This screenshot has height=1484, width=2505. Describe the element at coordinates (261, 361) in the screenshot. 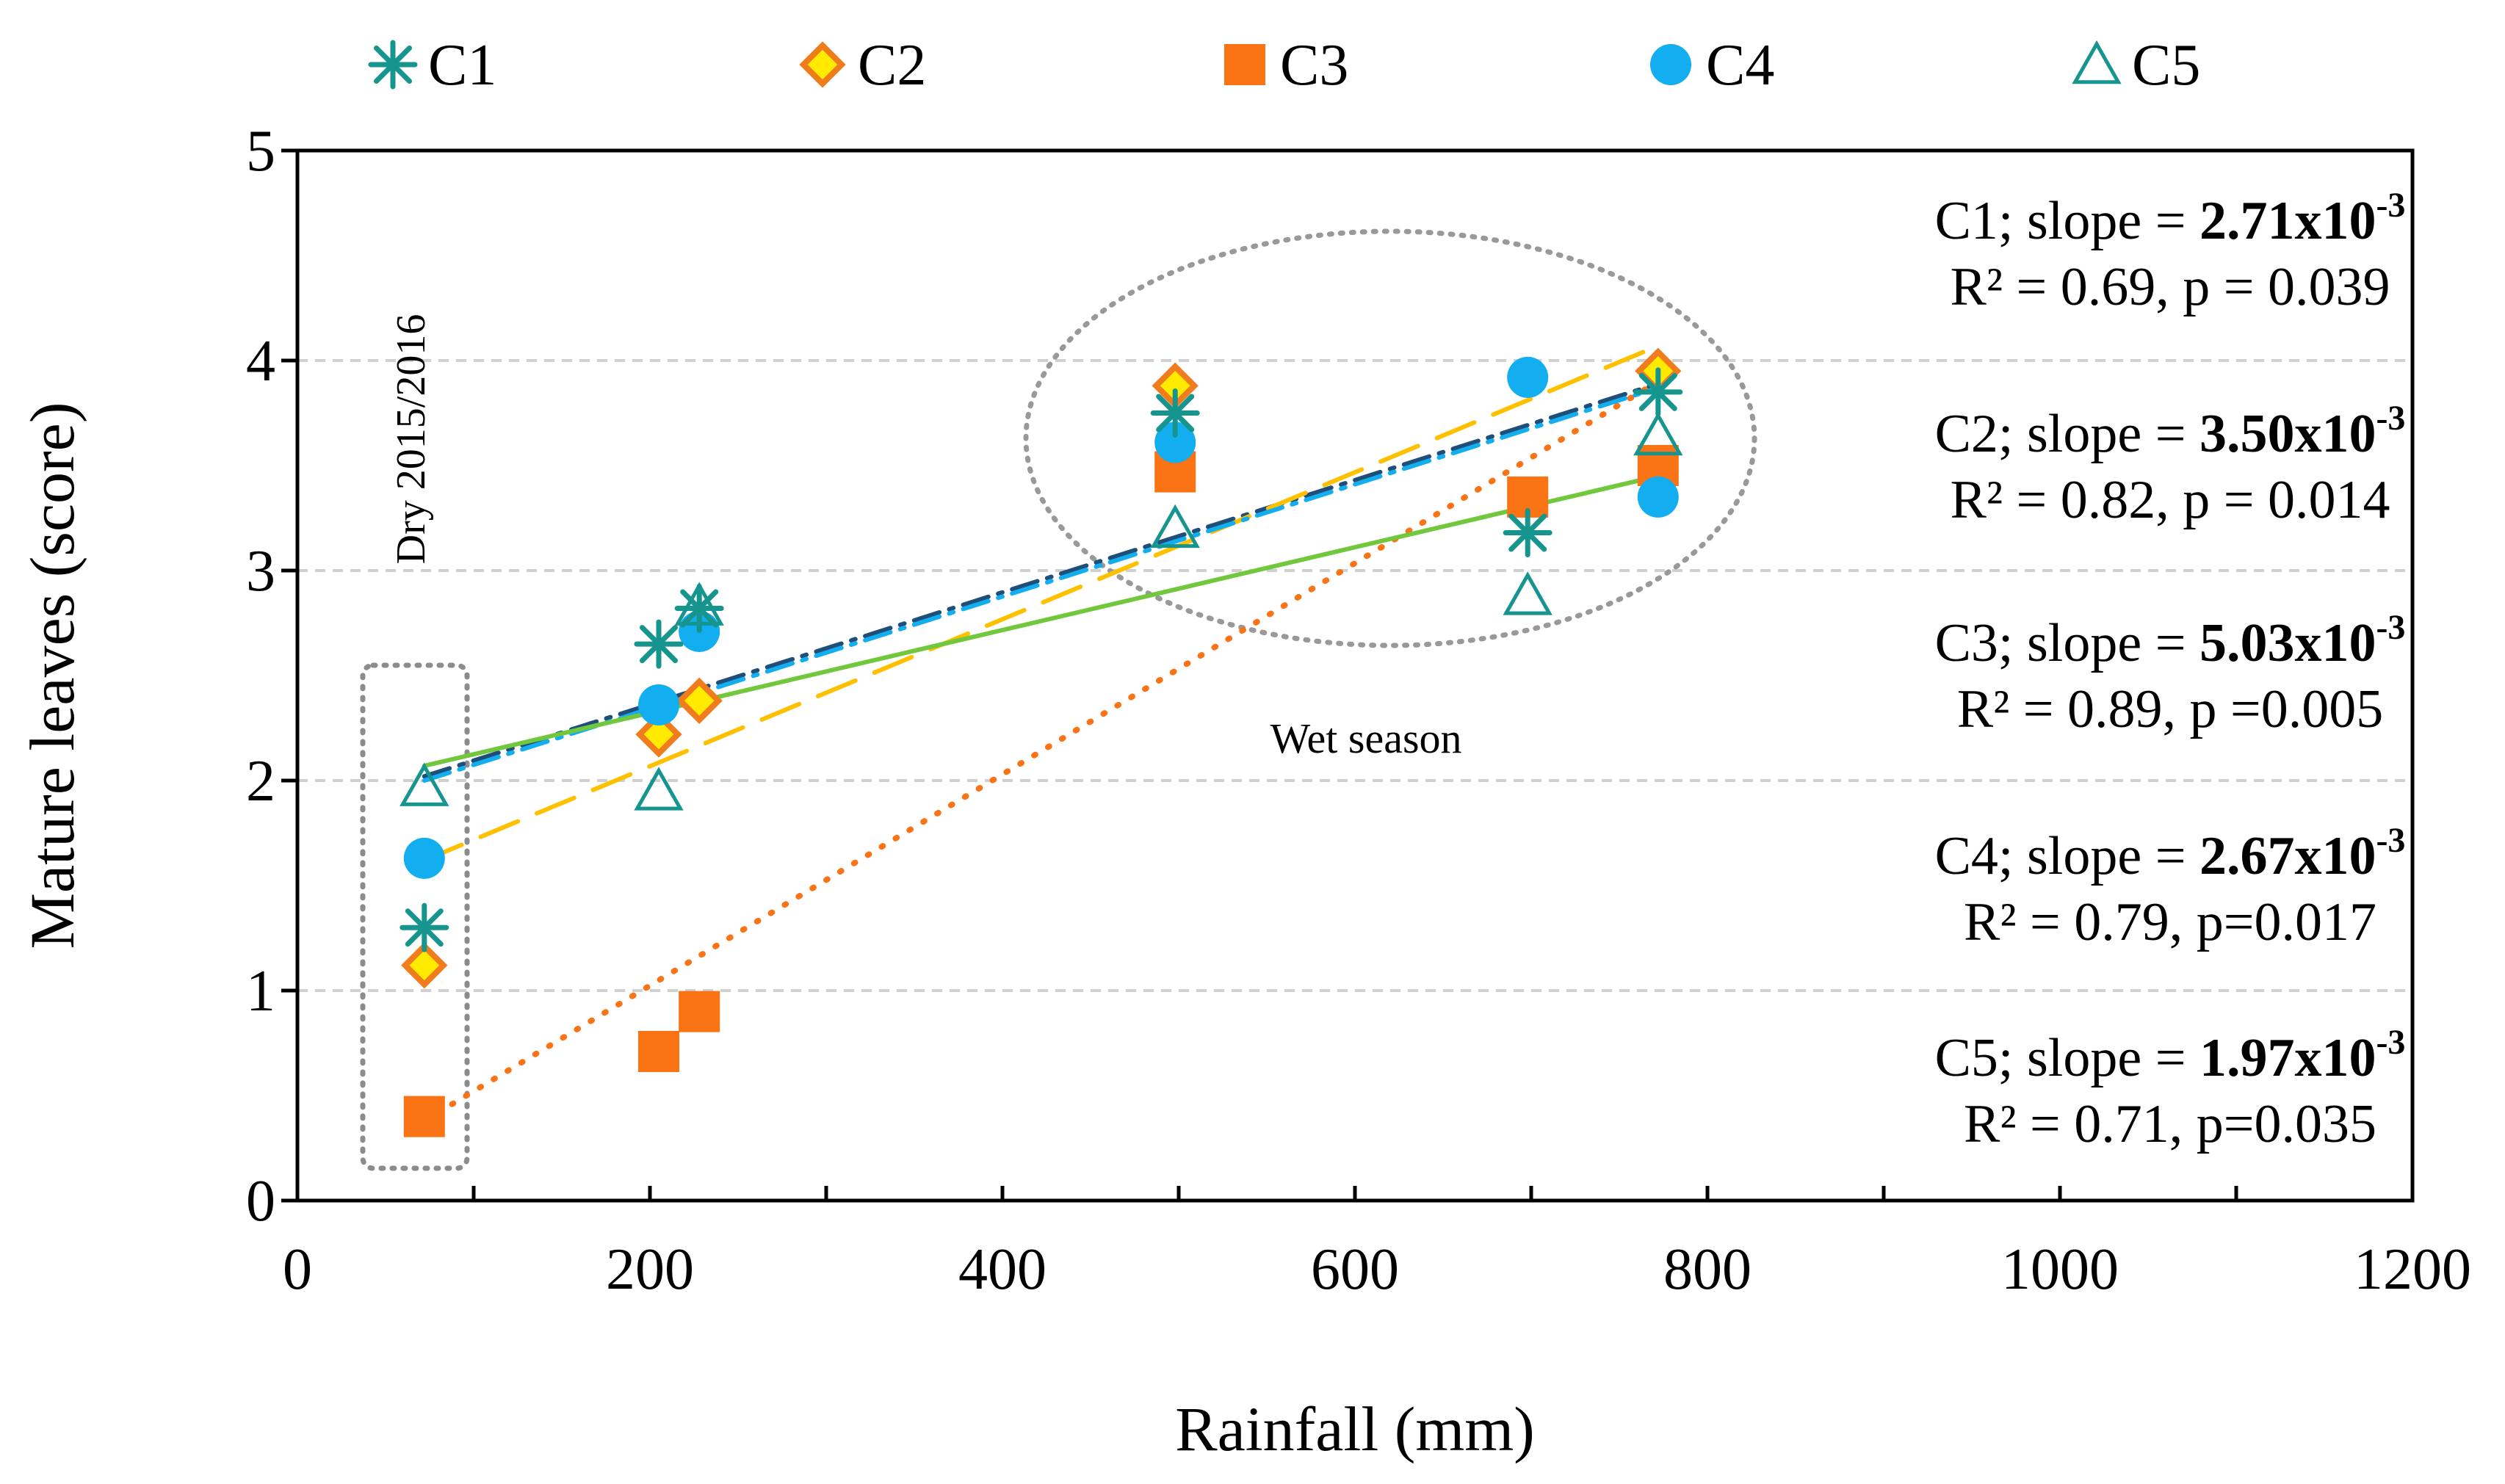

I see `y-tick-label-4: 4` at that location.